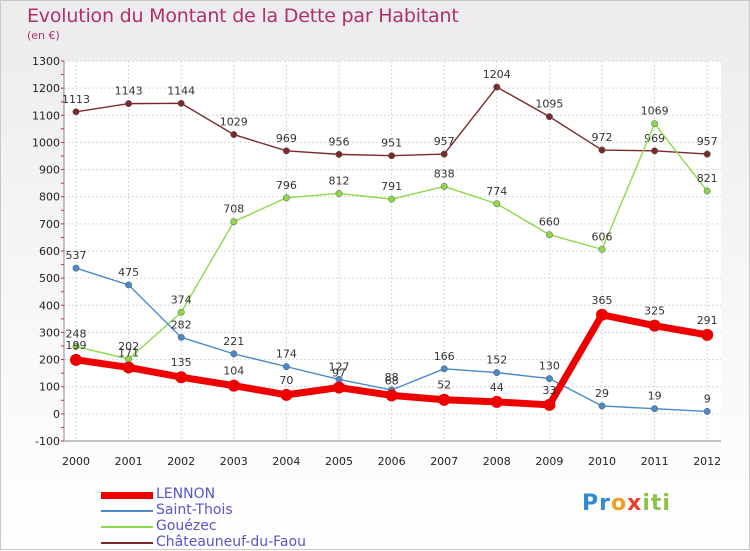 The height and width of the screenshot is (551, 750). I want to click on data-label: 29, so click(602, 393).